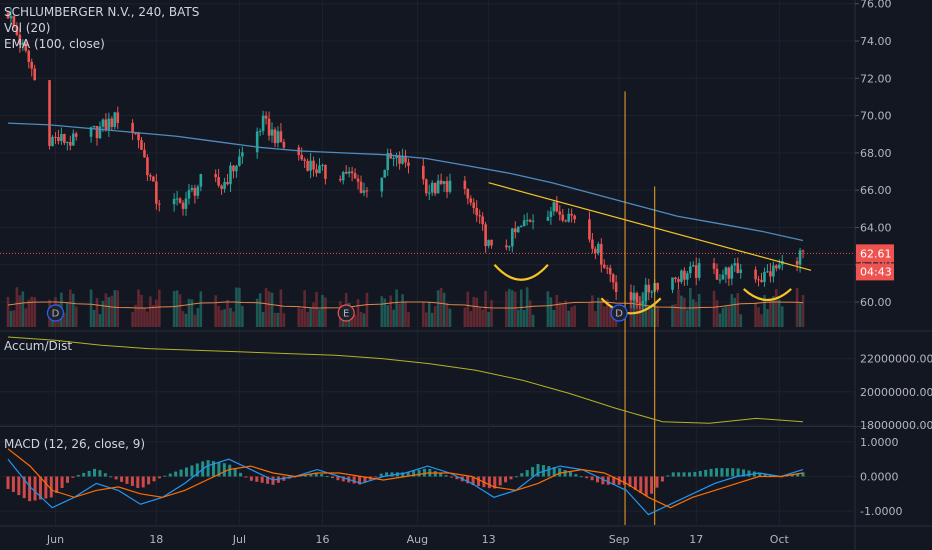 The height and width of the screenshot is (550, 932). I want to click on last-price-badge, so click(875, 253).